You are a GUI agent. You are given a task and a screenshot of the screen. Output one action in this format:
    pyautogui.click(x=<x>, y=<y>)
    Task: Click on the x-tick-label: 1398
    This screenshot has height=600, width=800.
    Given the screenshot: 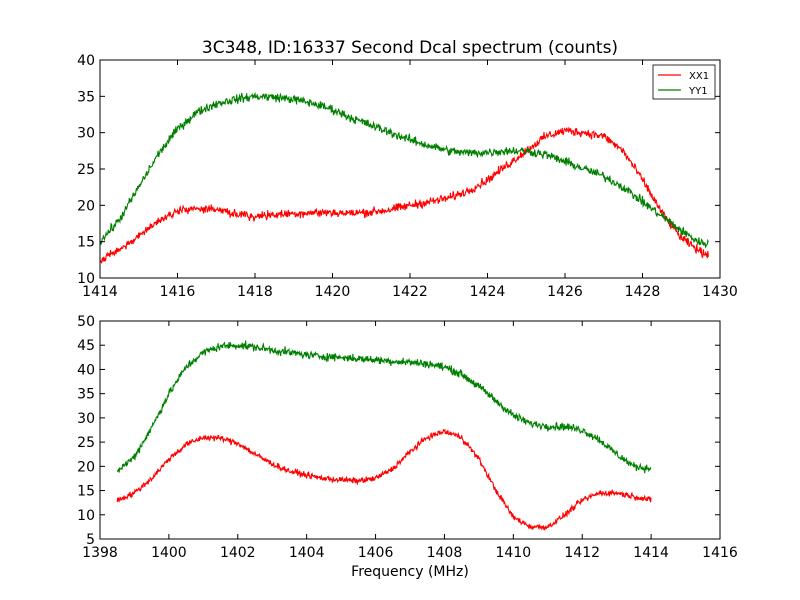 What is the action you would take?
    pyautogui.click(x=100, y=553)
    